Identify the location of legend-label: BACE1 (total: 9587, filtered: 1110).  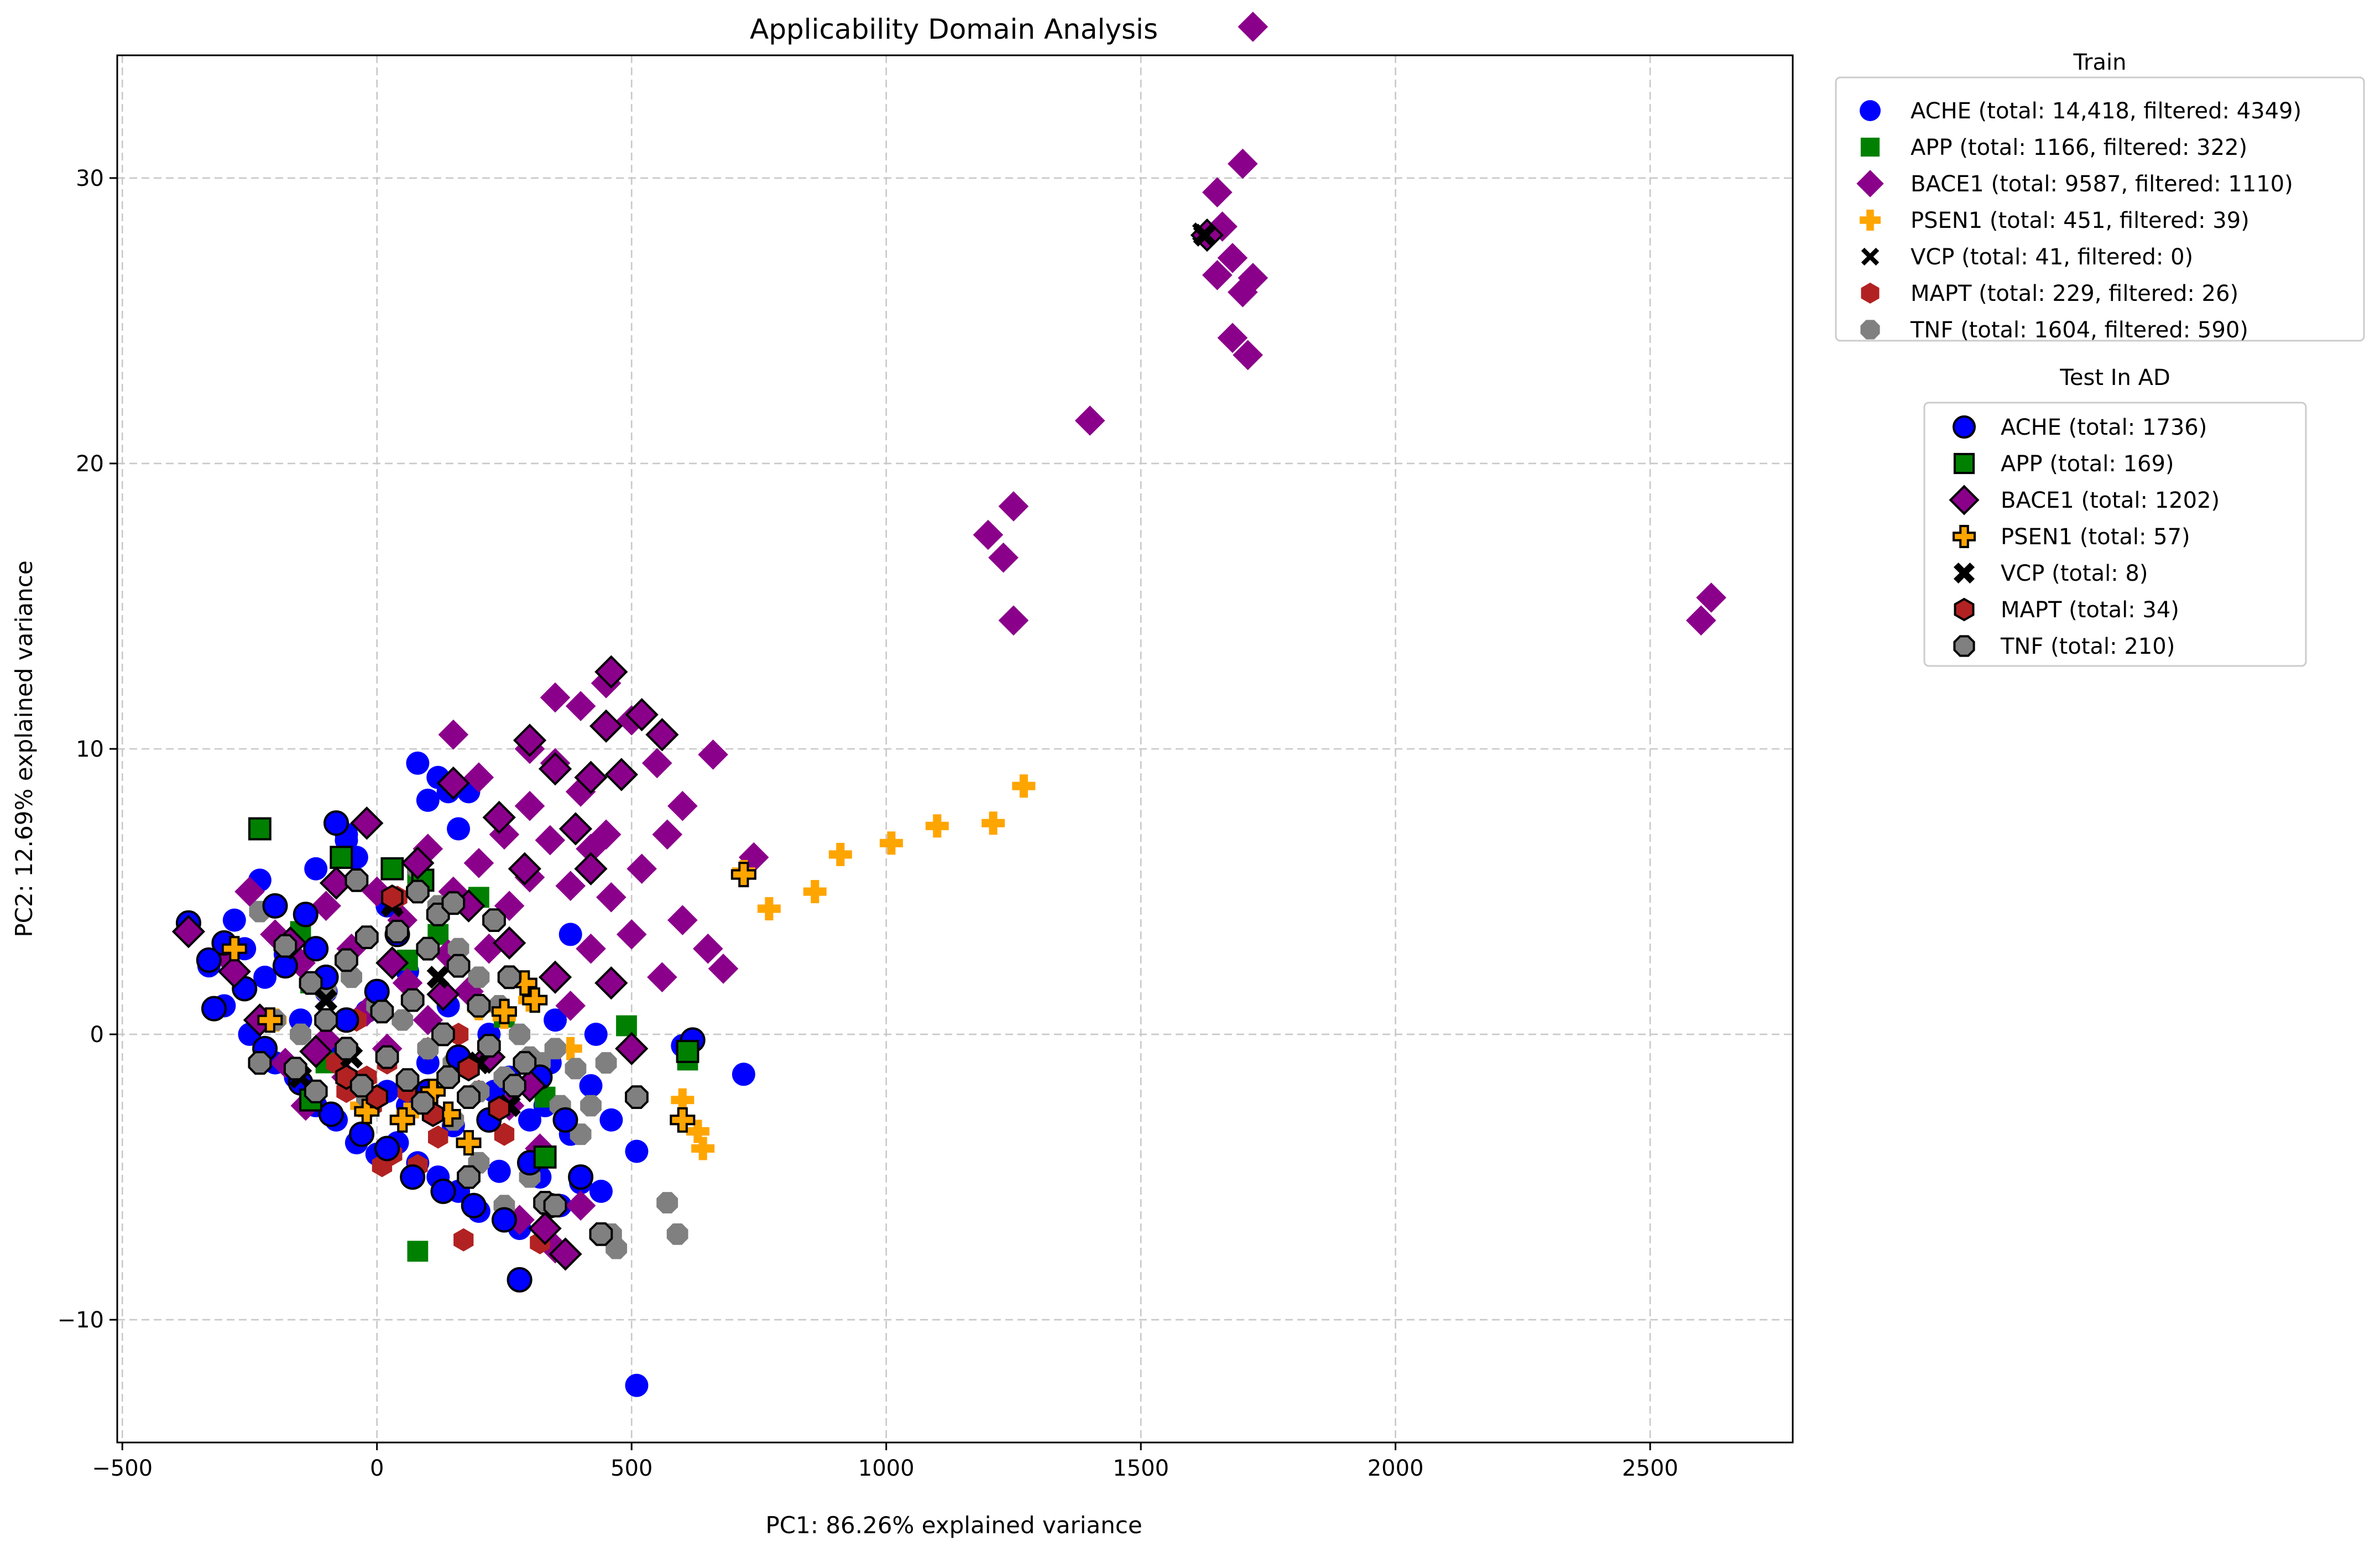
(2102, 184).